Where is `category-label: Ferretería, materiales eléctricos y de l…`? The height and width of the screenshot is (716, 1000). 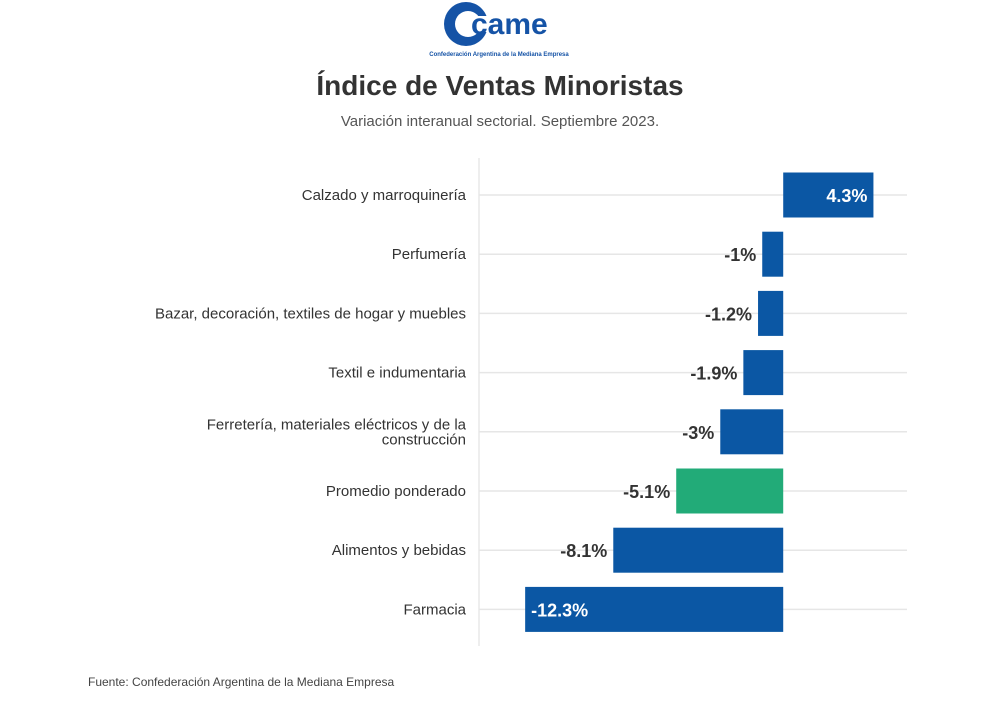
category-label: Ferretería, materiales eléctricos y de l… is located at coordinates (337, 424).